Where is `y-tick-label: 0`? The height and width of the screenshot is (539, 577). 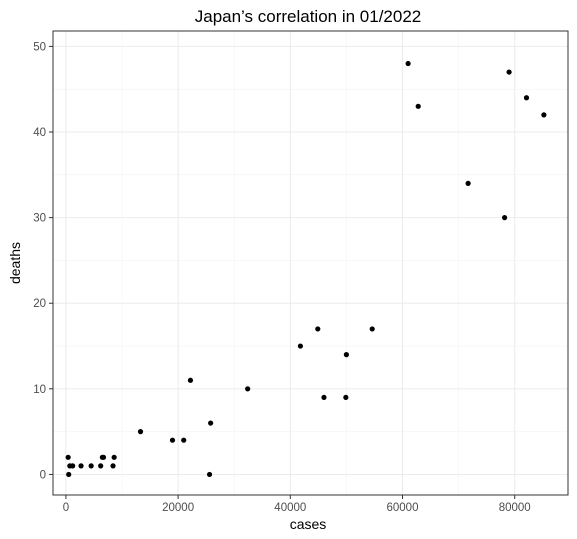
y-tick-label: 0 is located at coordinates (43, 475).